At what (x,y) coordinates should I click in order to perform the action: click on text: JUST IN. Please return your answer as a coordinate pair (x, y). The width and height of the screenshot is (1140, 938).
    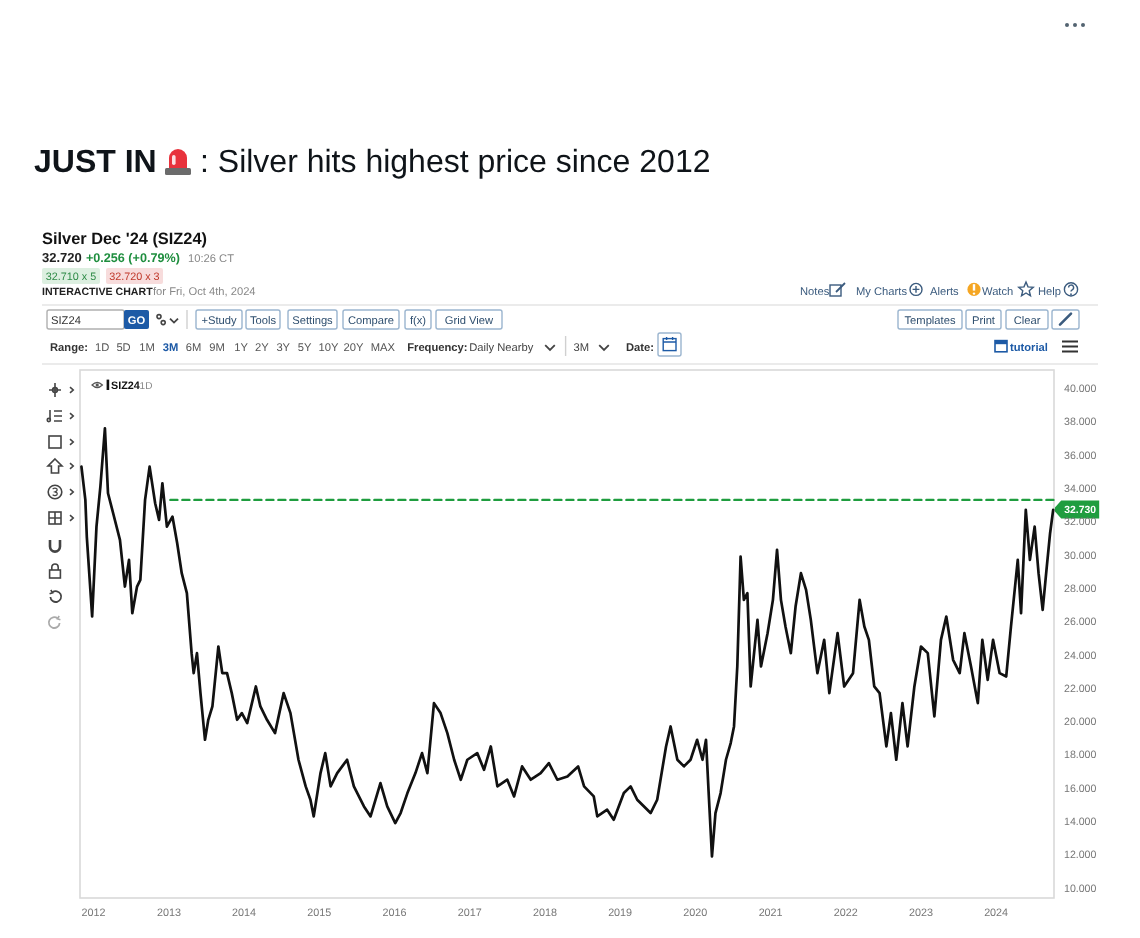
    Looking at the image, I should click on (95, 163).